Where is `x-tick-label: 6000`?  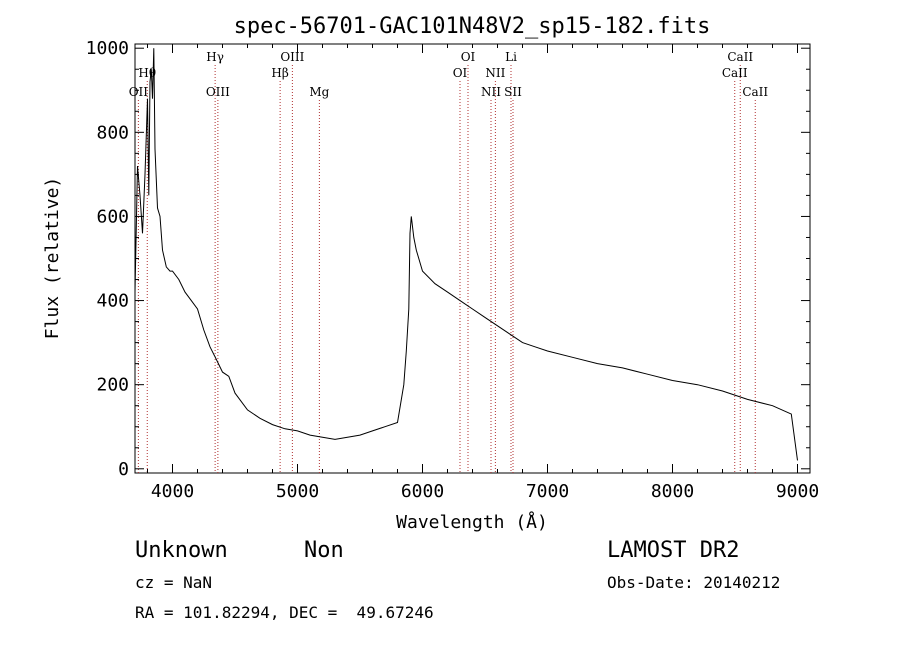 x-tick-label: 6000 is located at coordinates (422, 491).